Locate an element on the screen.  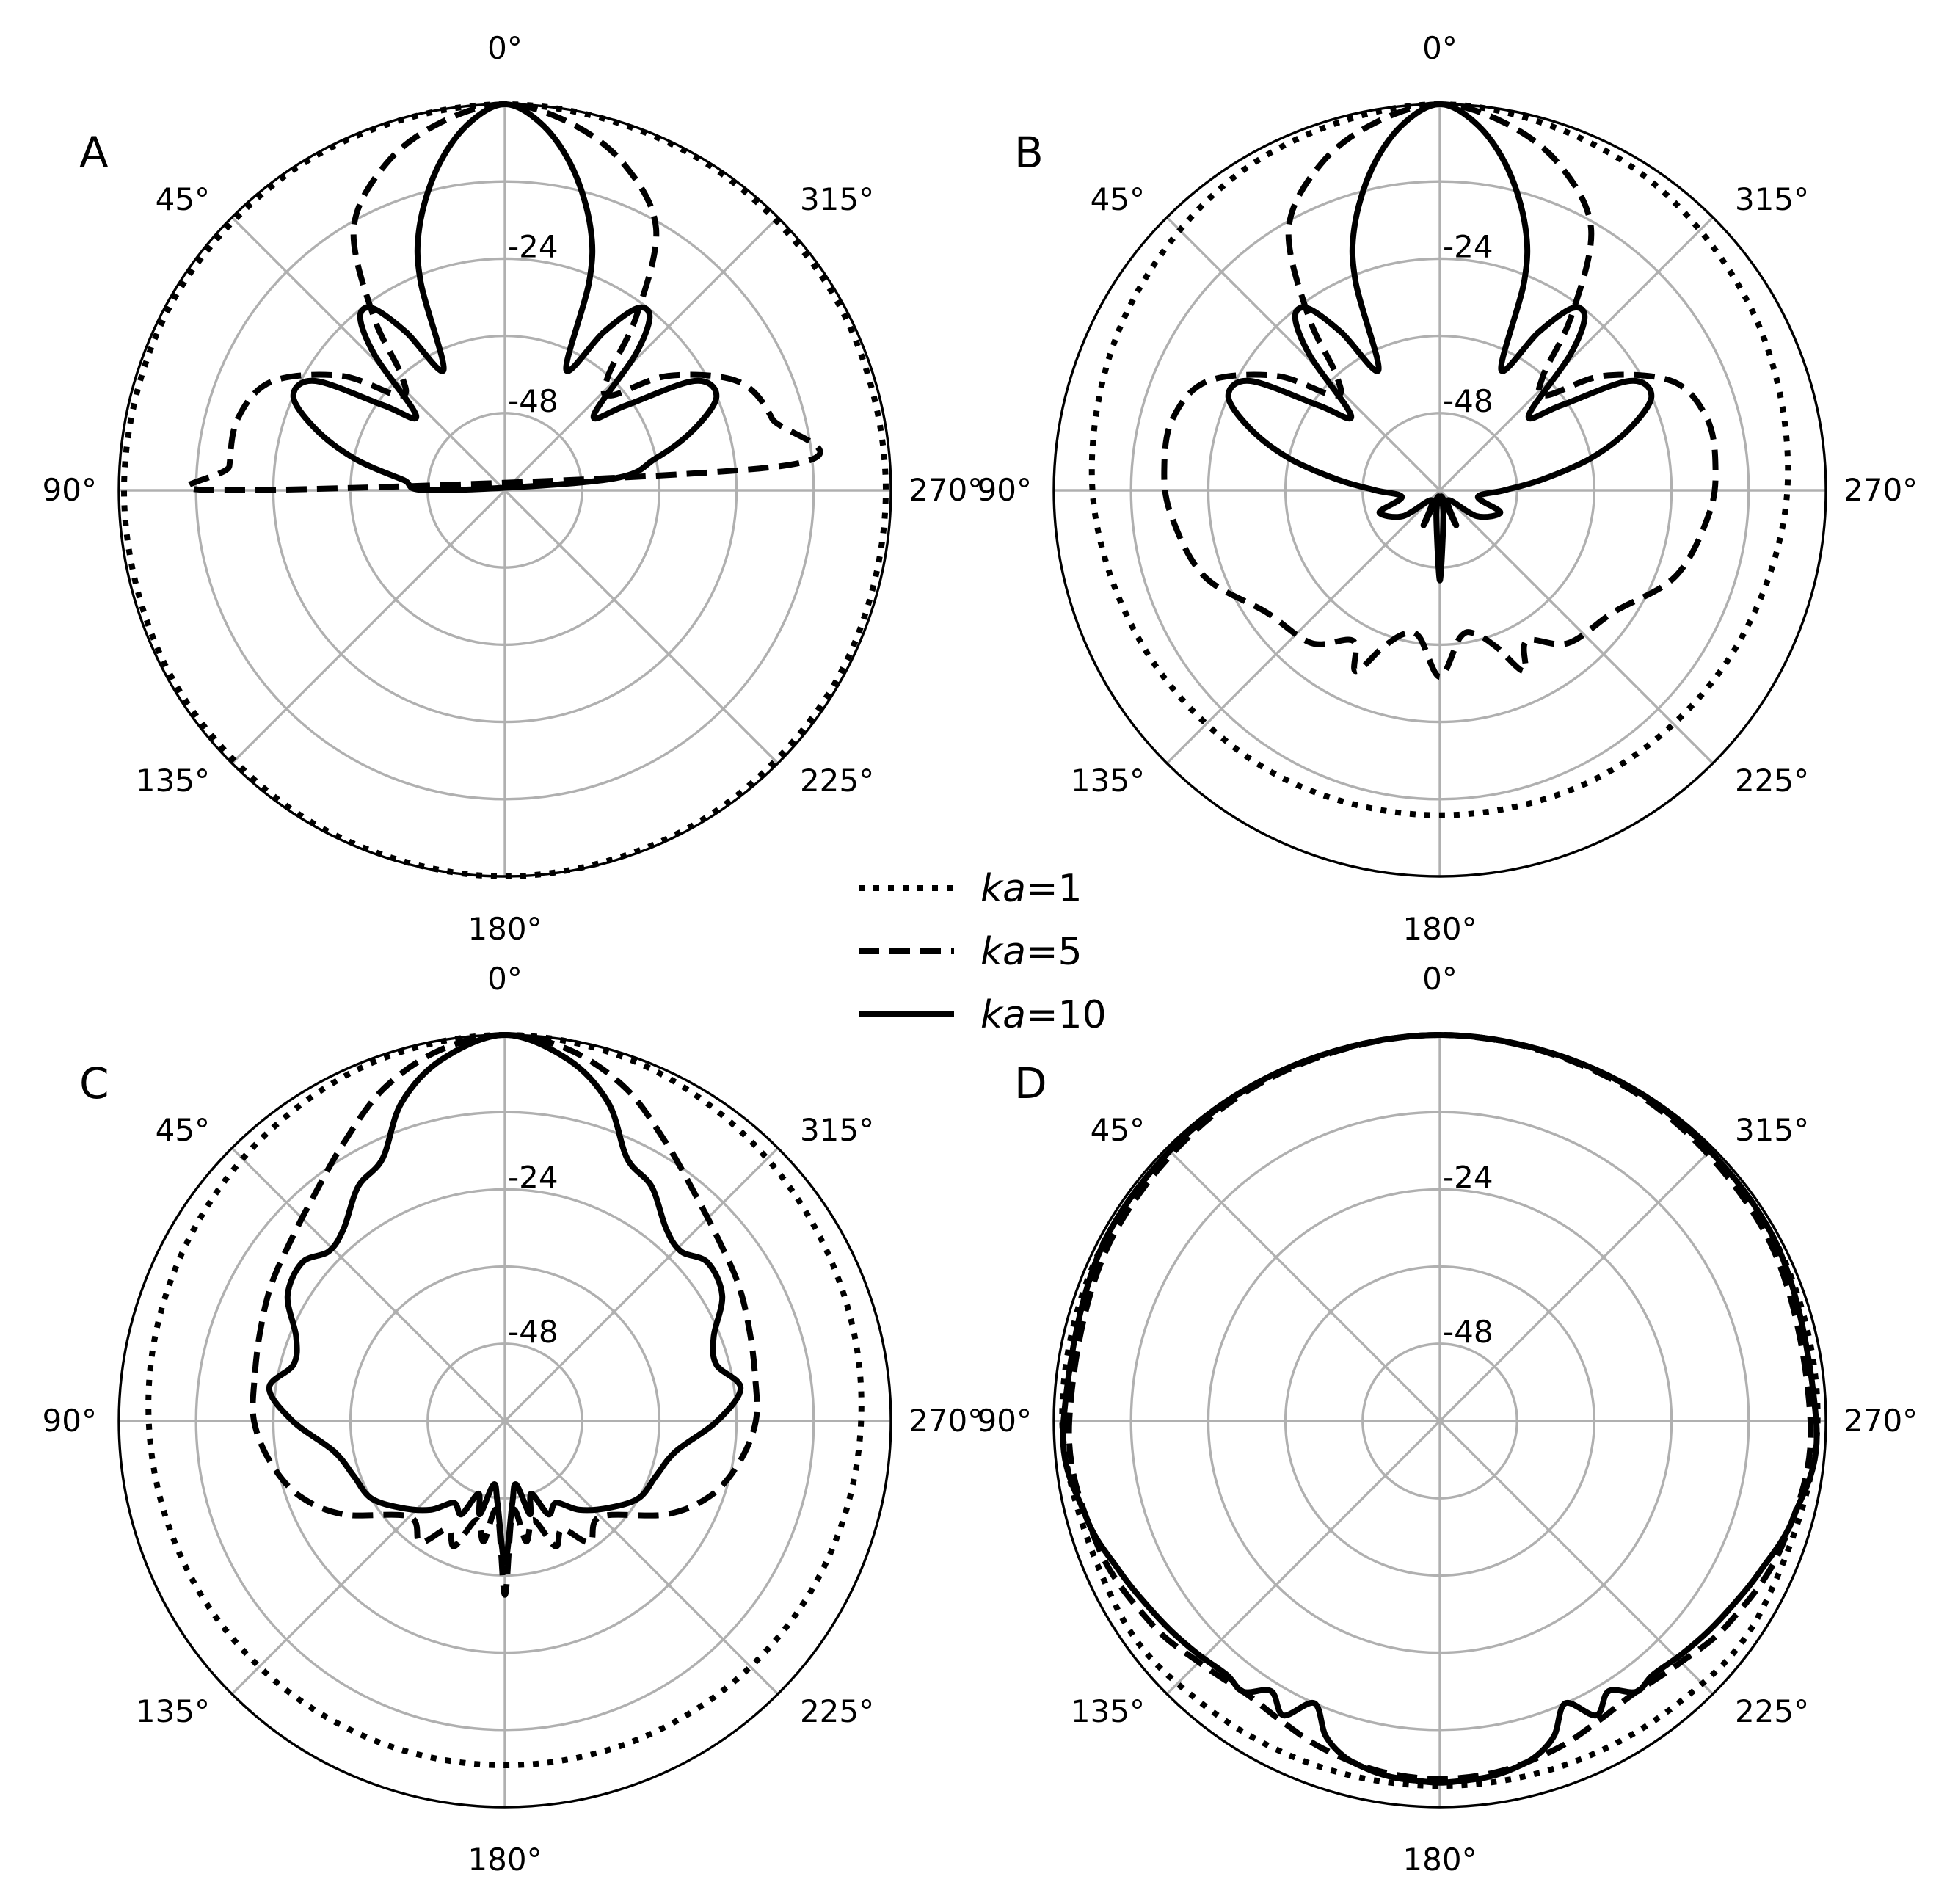
panel-label-a: A is located at coordinates (94, 153).